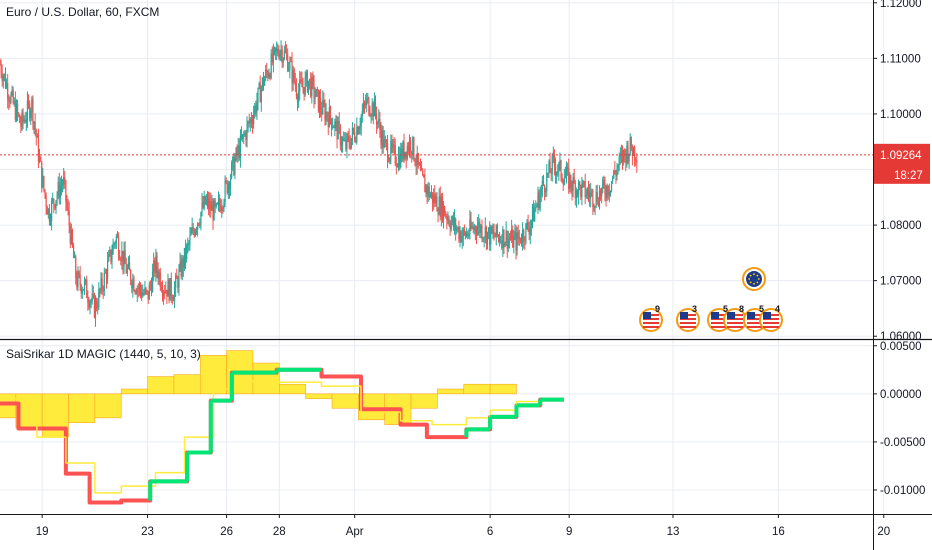  Describe the element at coordinates (902, 163) in the screenshot. I see `last-price-tag: 1.09264 18:27` at that location.